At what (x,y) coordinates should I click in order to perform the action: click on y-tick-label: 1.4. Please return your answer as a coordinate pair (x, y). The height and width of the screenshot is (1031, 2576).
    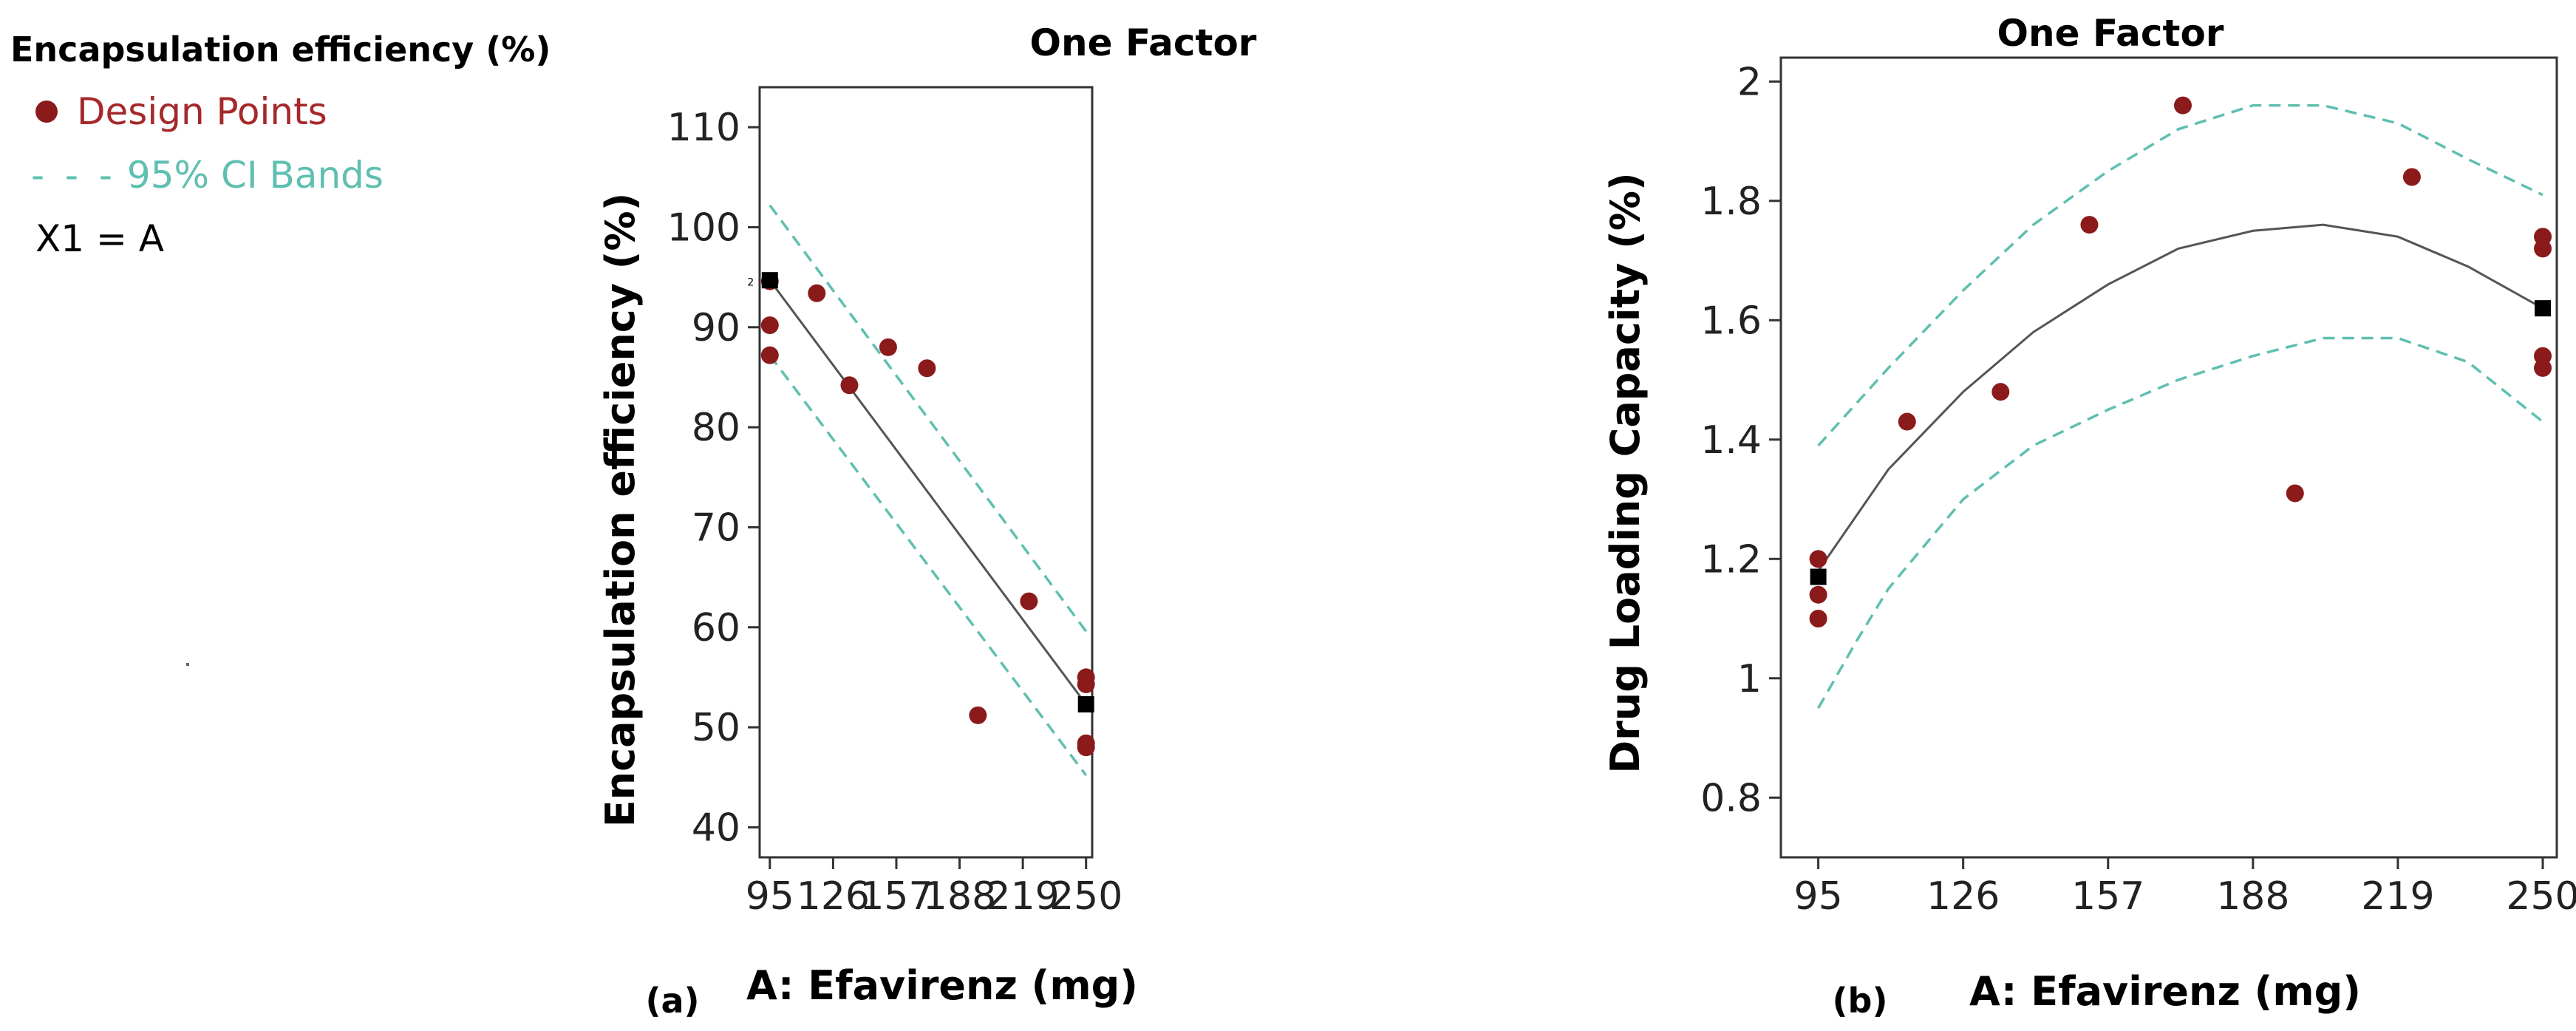
    Looking at the image, I should click on (1731, 441).